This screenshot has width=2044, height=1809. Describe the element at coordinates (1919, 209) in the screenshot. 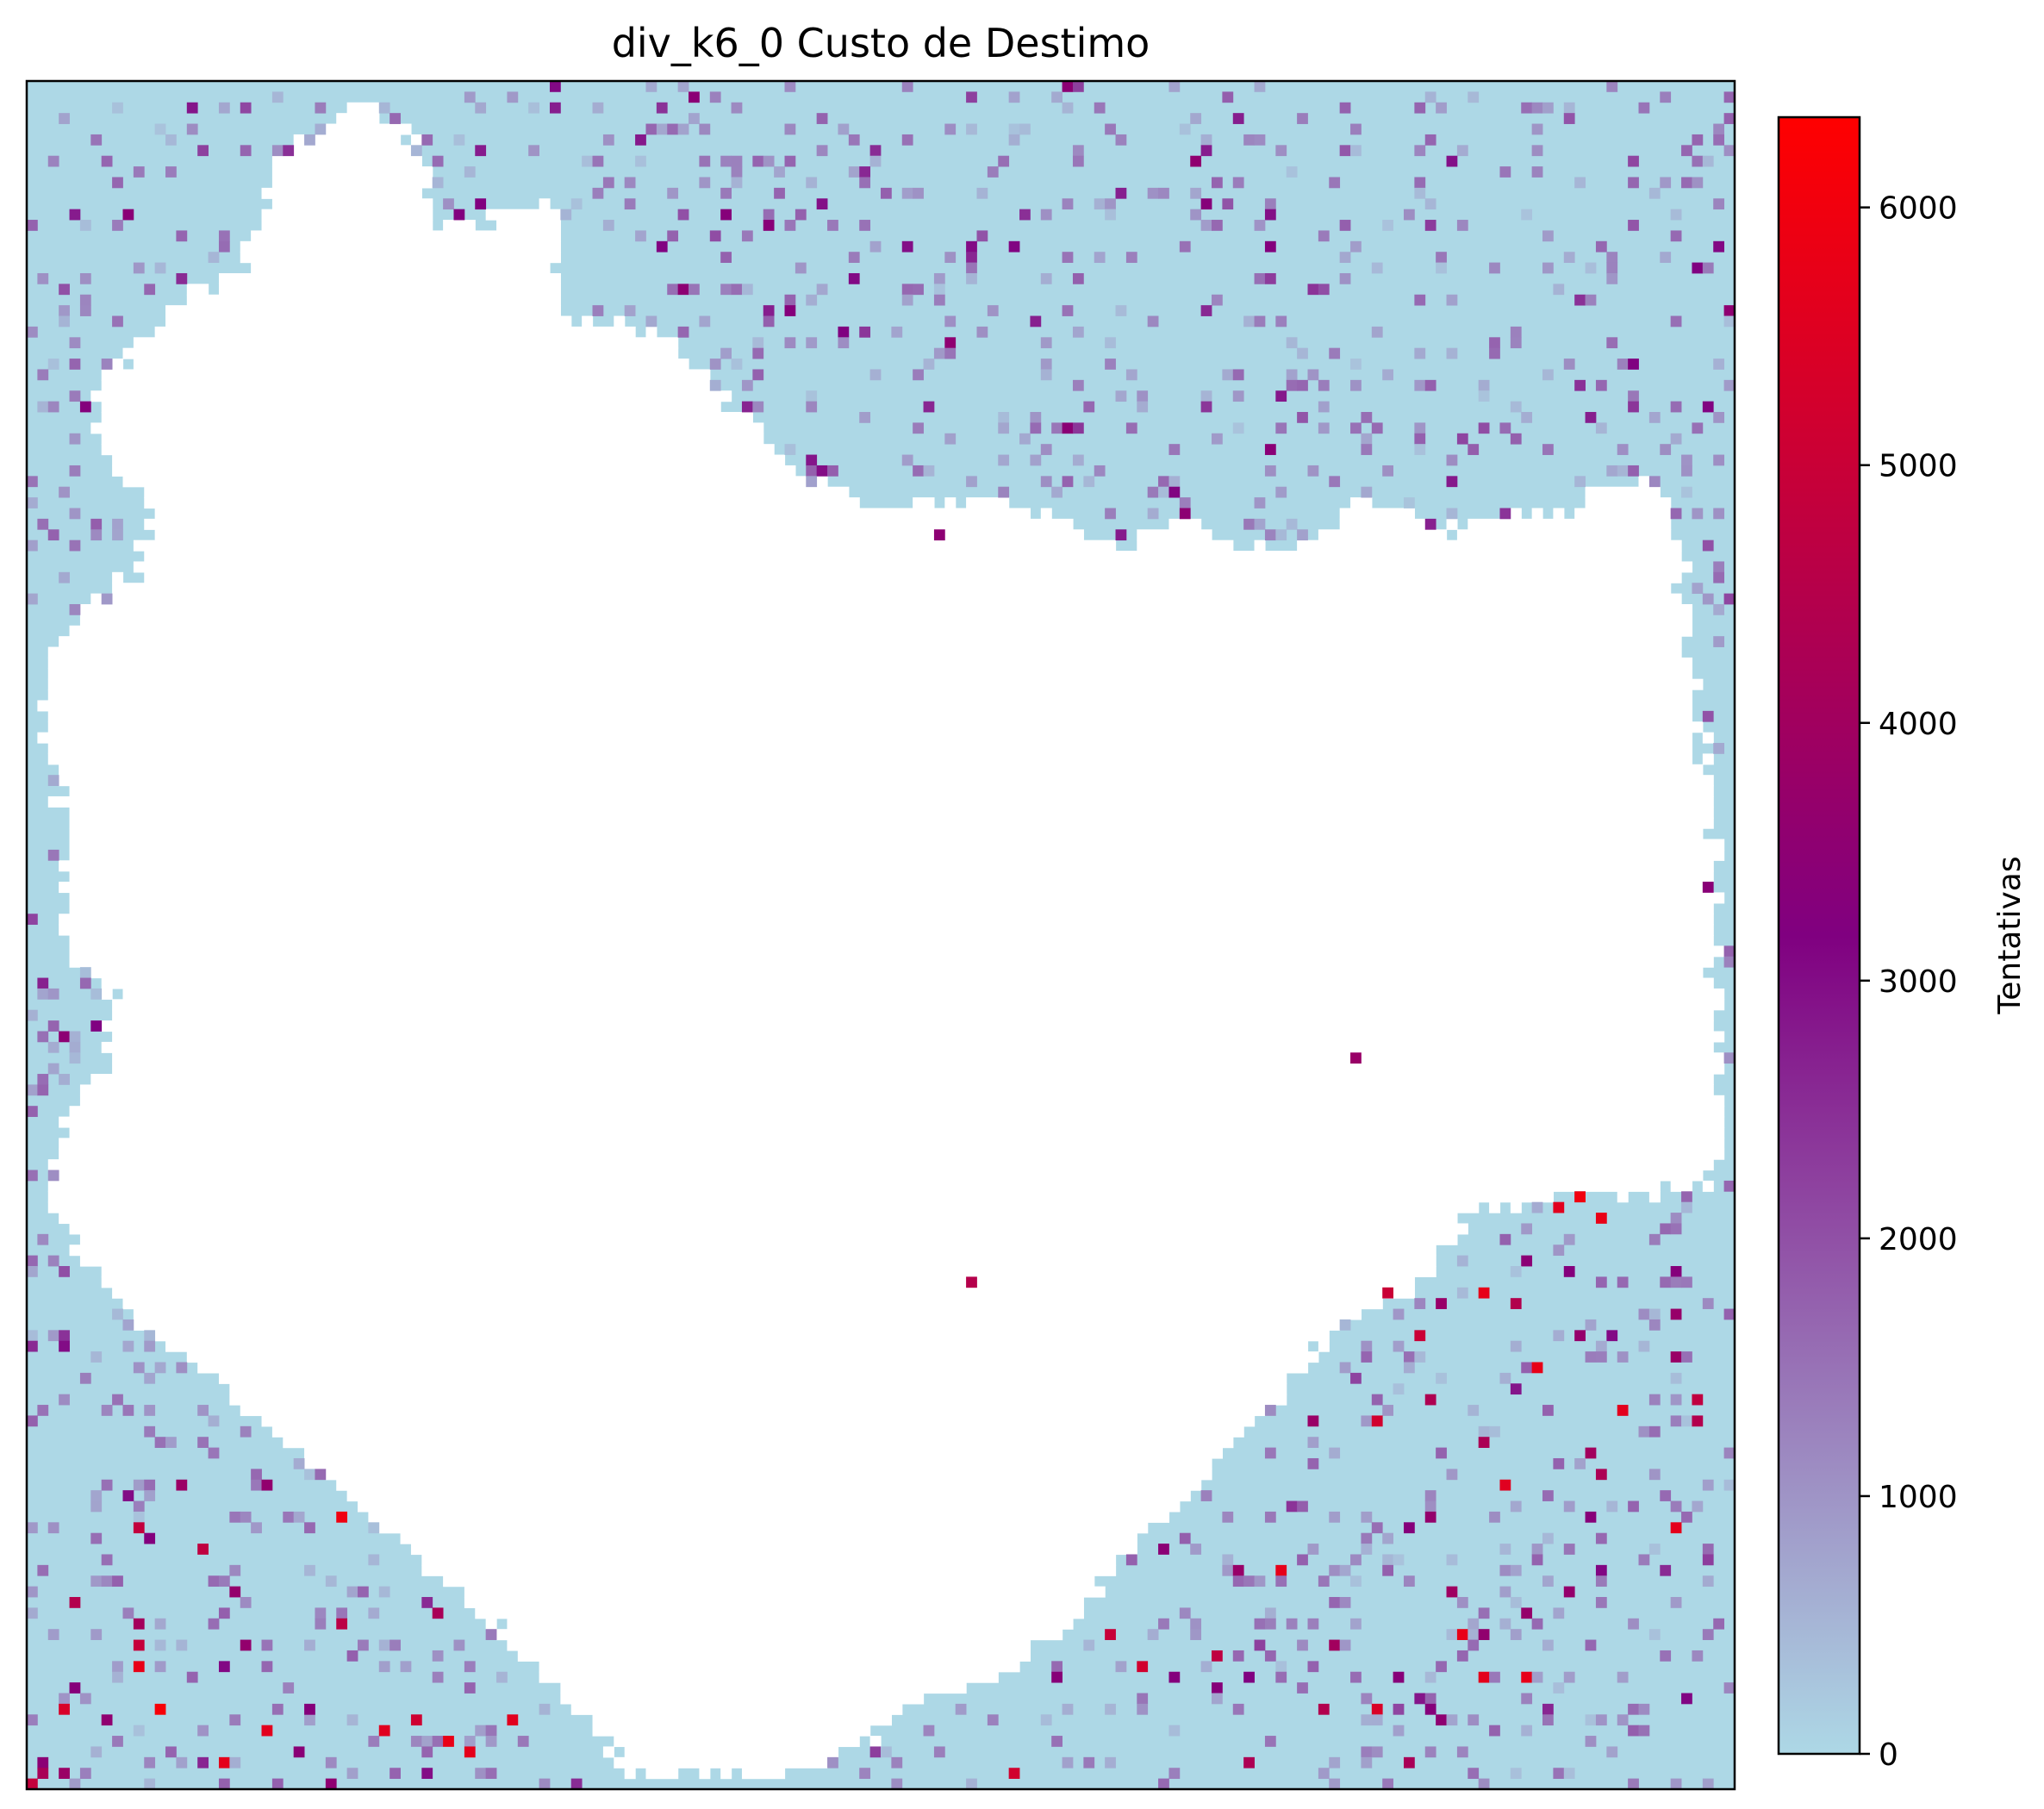

I see `colorbar-tick-label: 6000` at that location.